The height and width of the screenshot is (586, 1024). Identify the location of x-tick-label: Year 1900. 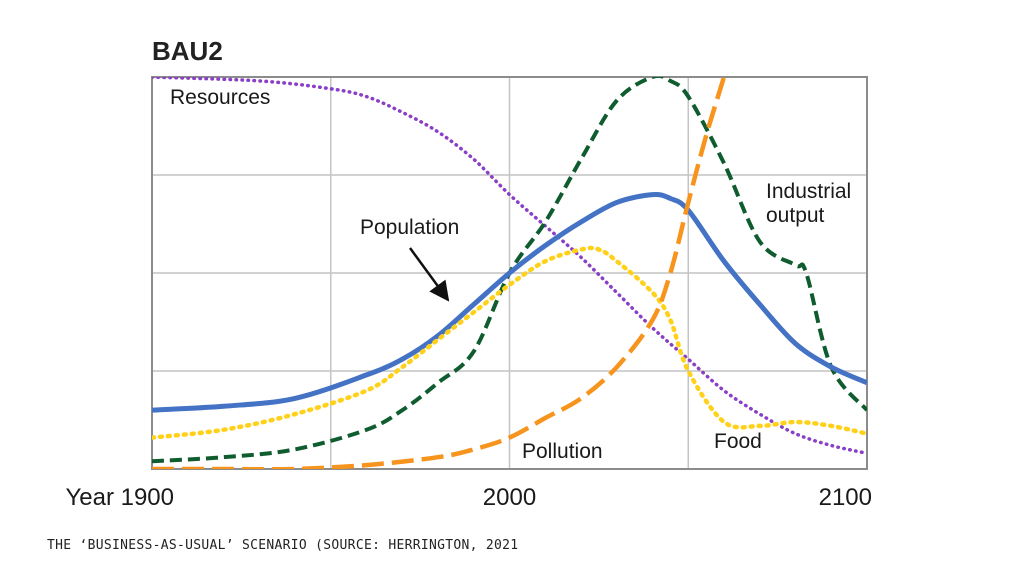
(119, 497).